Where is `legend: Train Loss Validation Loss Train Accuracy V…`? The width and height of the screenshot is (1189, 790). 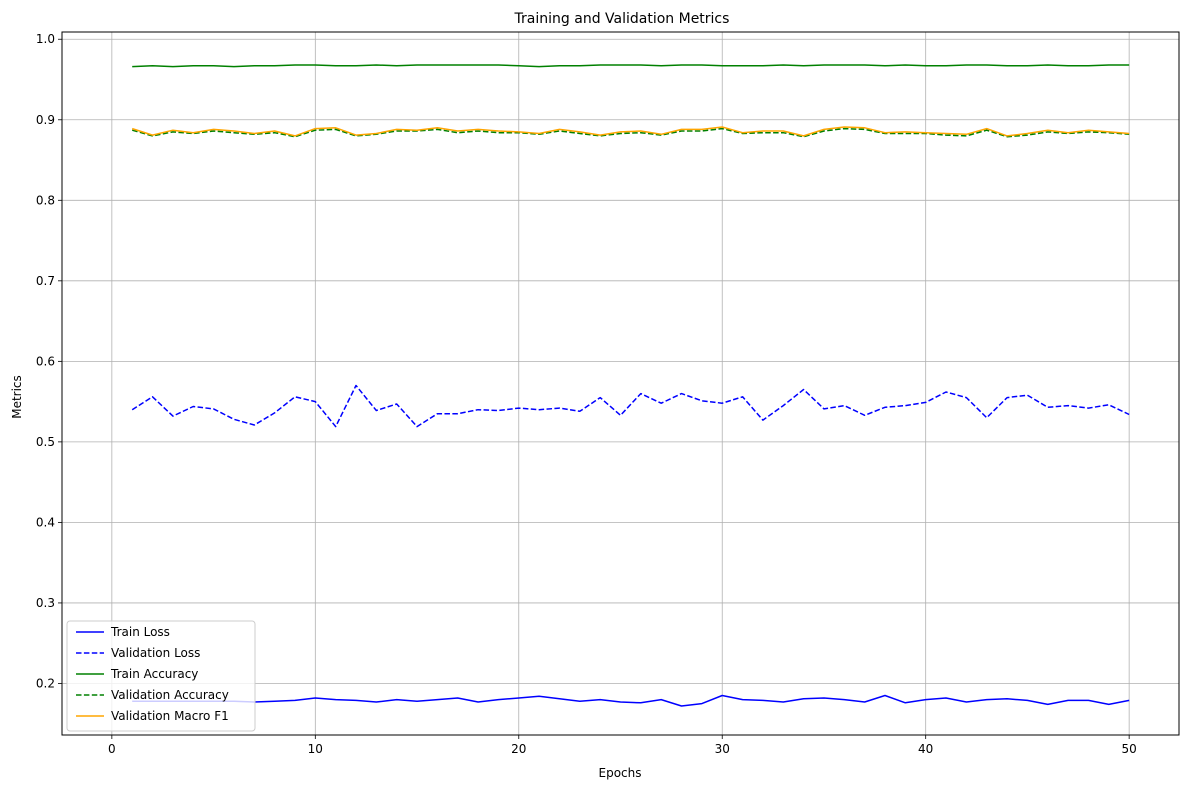 legend: Train Loss Validation Loss Train Accuracy V… is located at coordinates (161, 676).